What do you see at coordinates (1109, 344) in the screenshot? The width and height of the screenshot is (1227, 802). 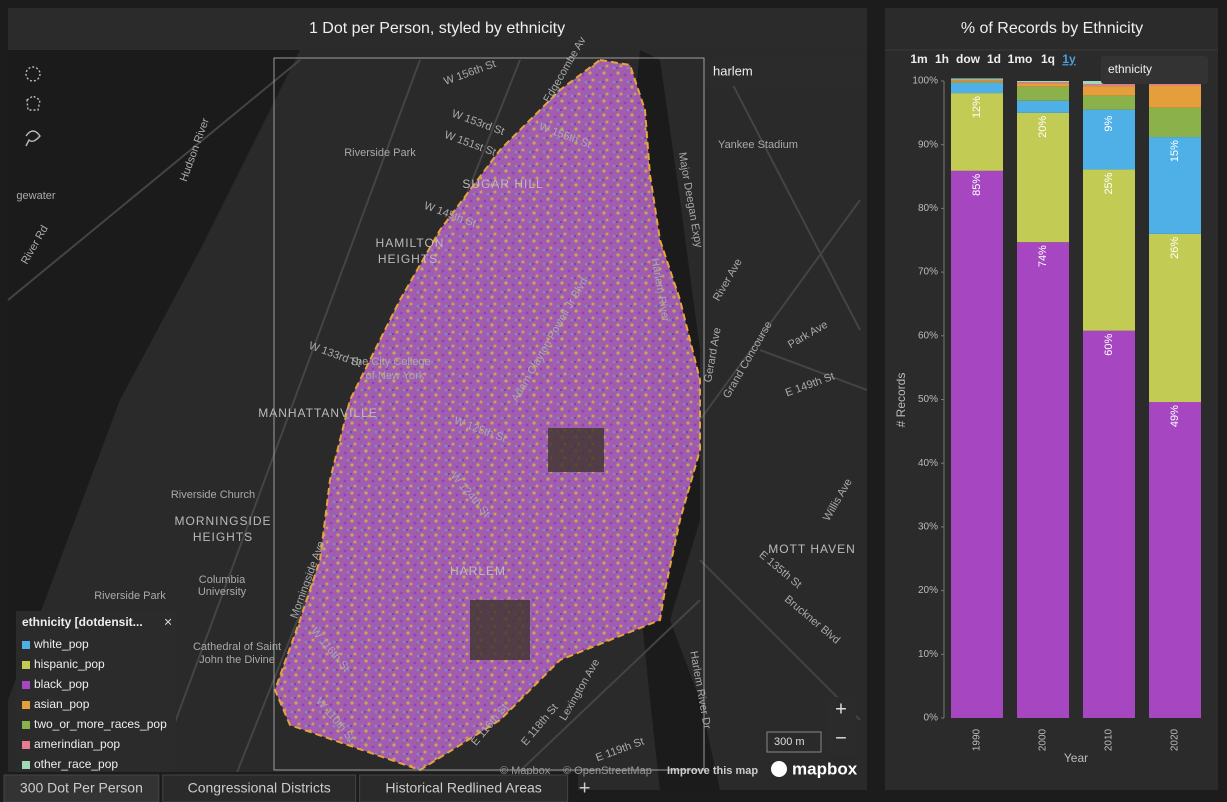 I see `value-label: 60%` at bounding box center [1109, 344].